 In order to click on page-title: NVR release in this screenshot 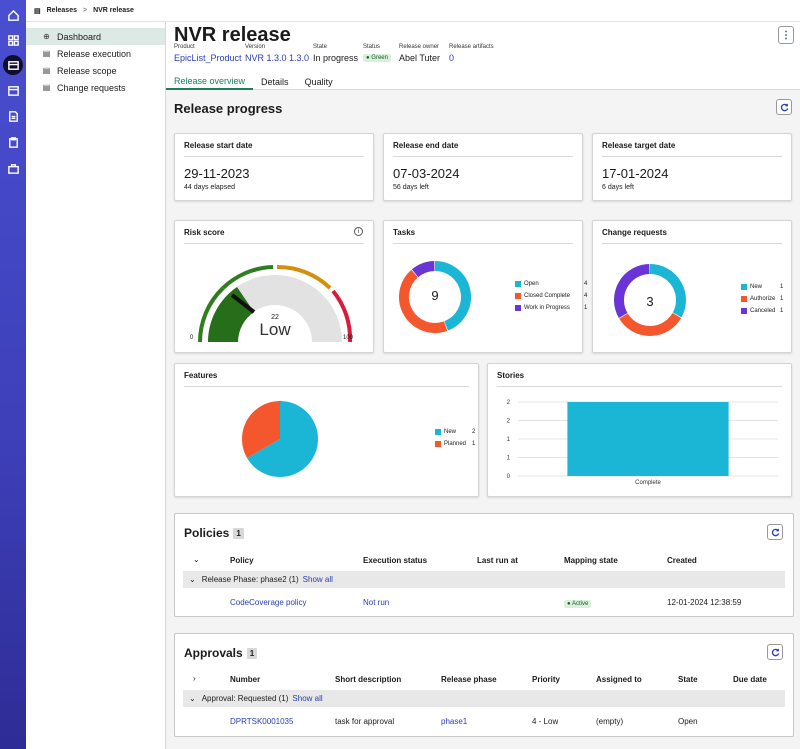, I will do `click(232, 35)`.